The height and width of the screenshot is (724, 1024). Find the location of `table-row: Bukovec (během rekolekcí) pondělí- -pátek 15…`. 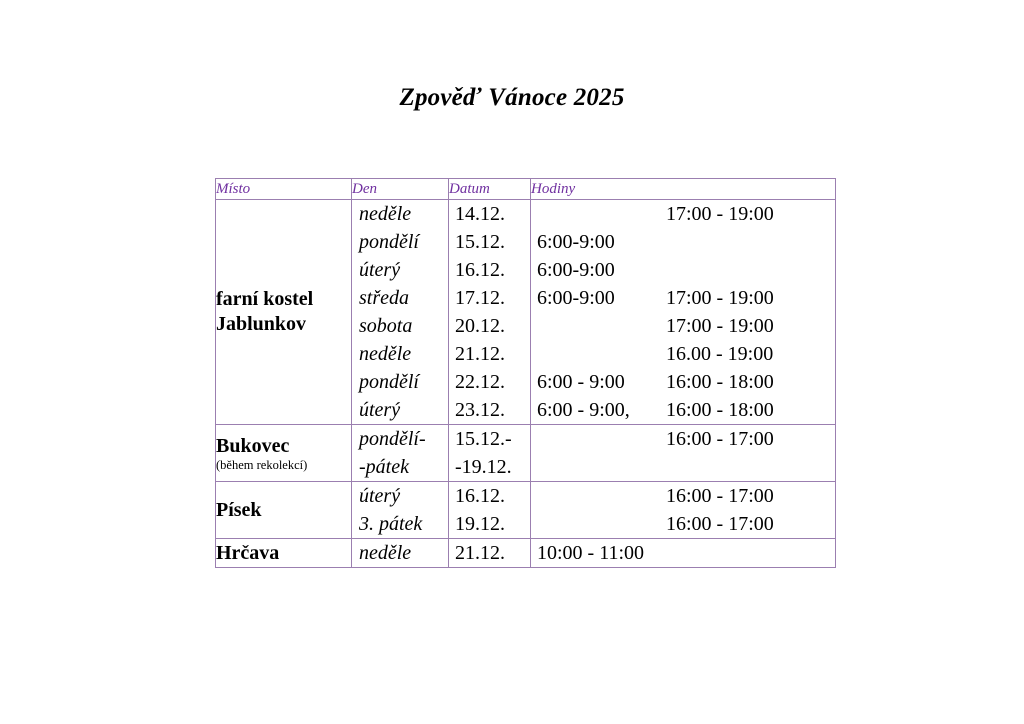

table-row: Bukovec (během rekolekcí) pondělí- -pátek 15… is located at coordinates (525, 453).